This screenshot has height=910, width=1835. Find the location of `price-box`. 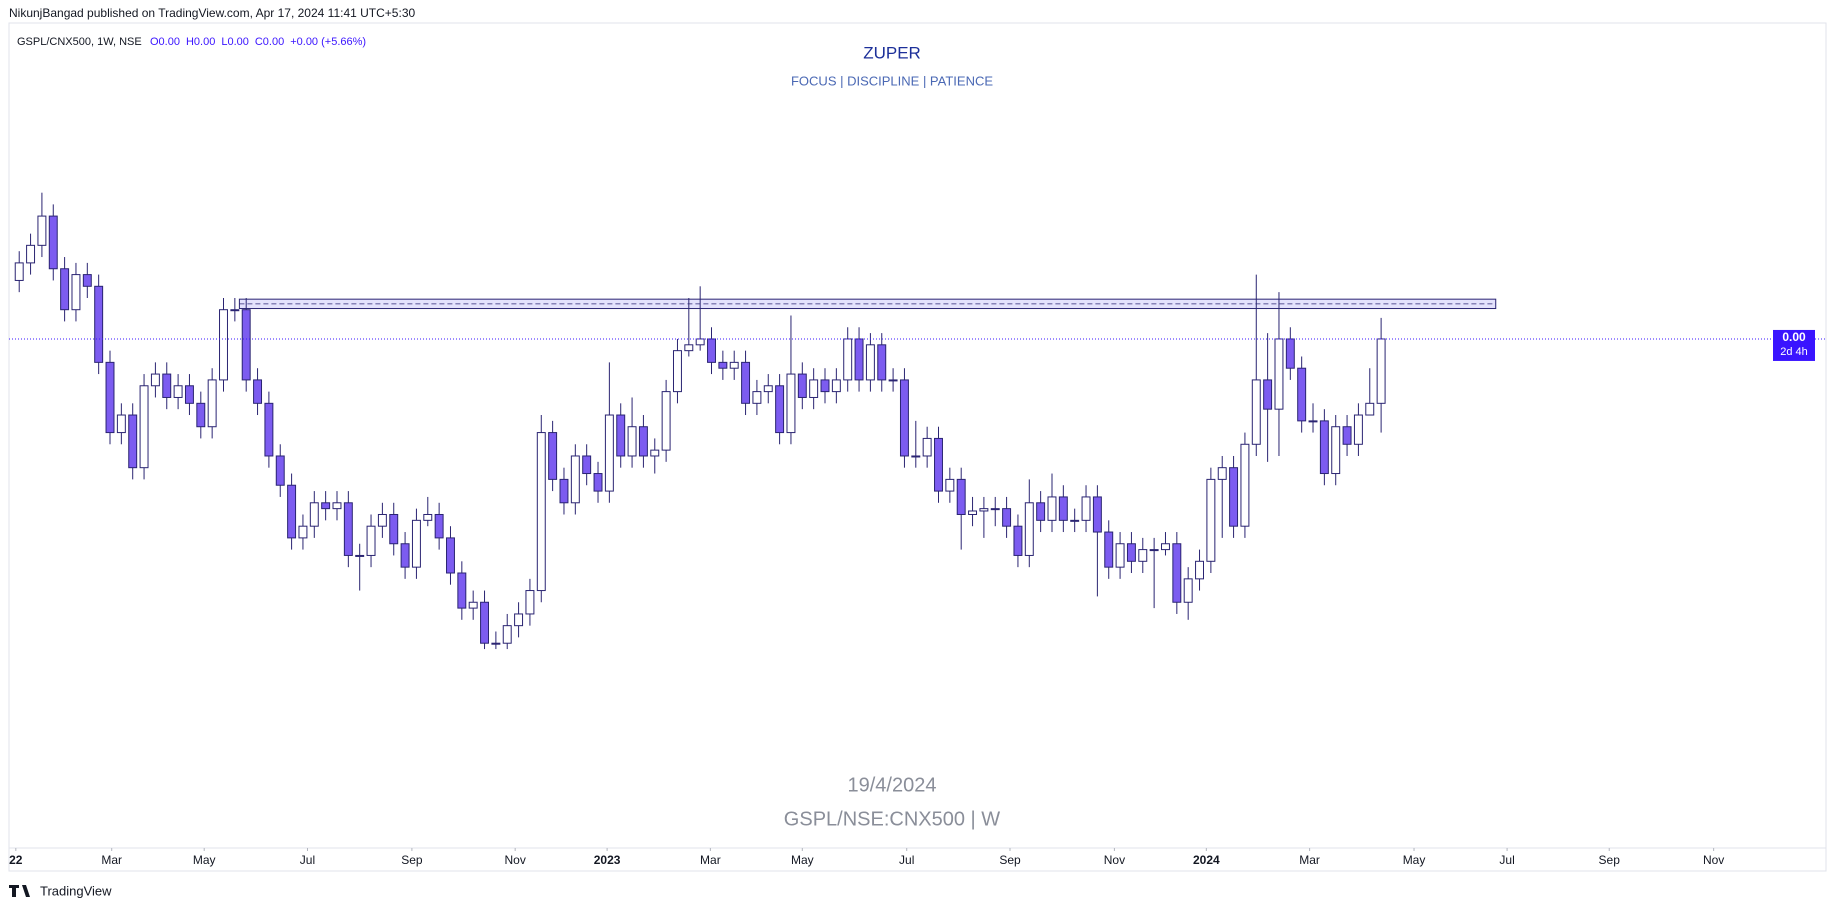

price-box is located at coordinates (1794, 345).